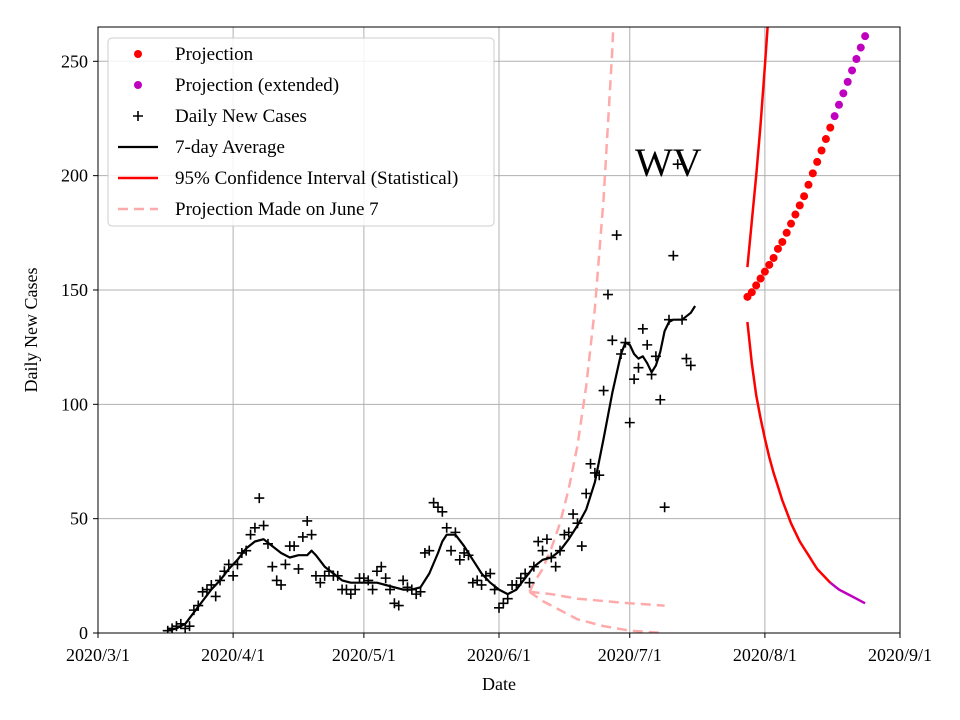 The height and width of the screenshot is (720, 960). I want to click on y-tick-label: 200, so click(74, 176).